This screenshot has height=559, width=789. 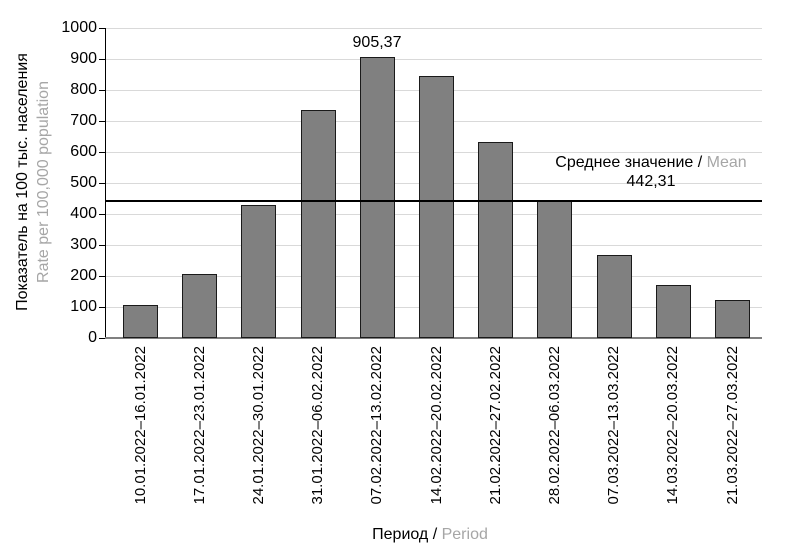 What do you see at coordinates (83, 89) in the screenshot?
I see `y-tick-label: 800` at bounding box center [83, 89].